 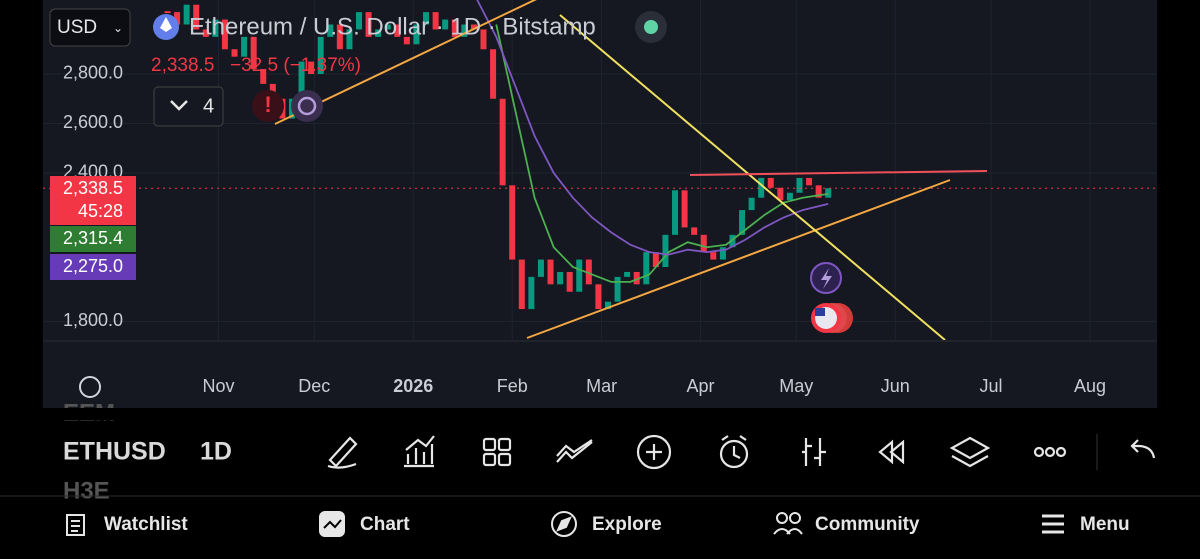 What do you see at coordinates (179, 105) in the screenshot?
I see `chevron-icon` at bounding box center [179, 105].